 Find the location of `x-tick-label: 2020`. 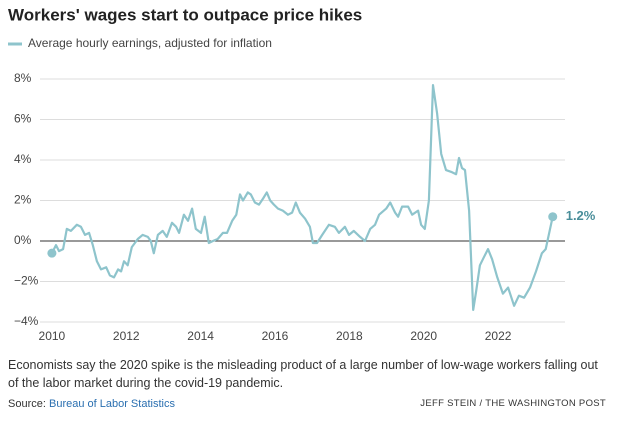

x-tick-label: 2020 is located at coordinates (423, 336).